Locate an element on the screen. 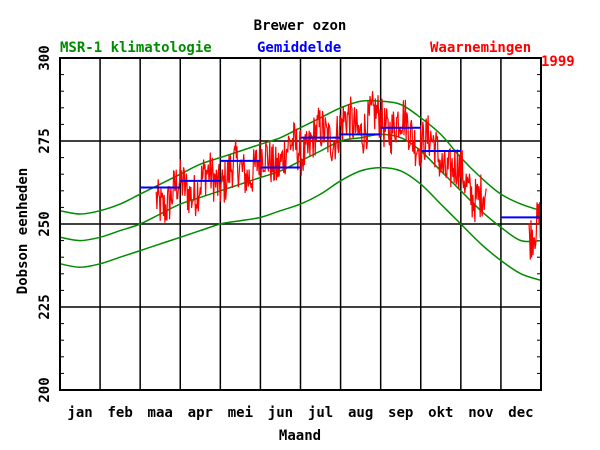  x-tick-label: aug is located at coordinates (360, 413).